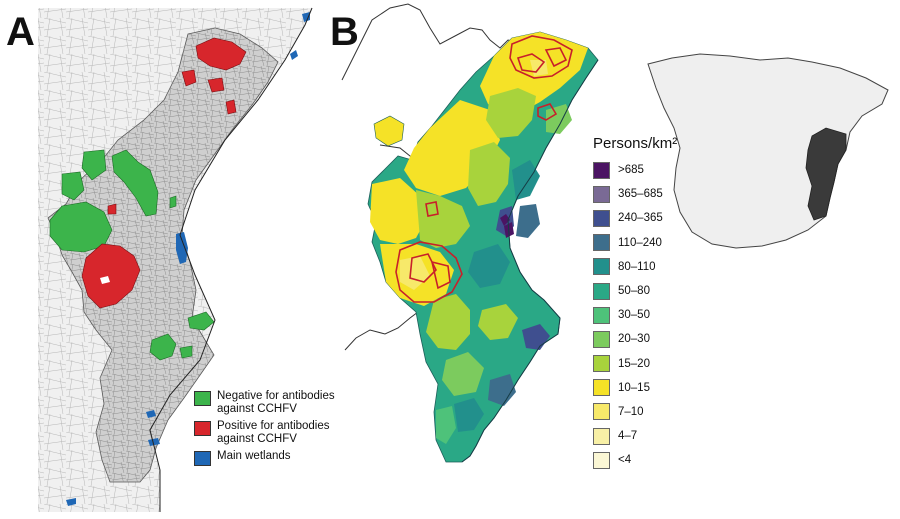 The width and height of the screenshot is (900, 519). Describe the element at coordinates (273, 426) in the screenshot. I see `legend-label-positive-line1: Positive for antibodies` at that location.